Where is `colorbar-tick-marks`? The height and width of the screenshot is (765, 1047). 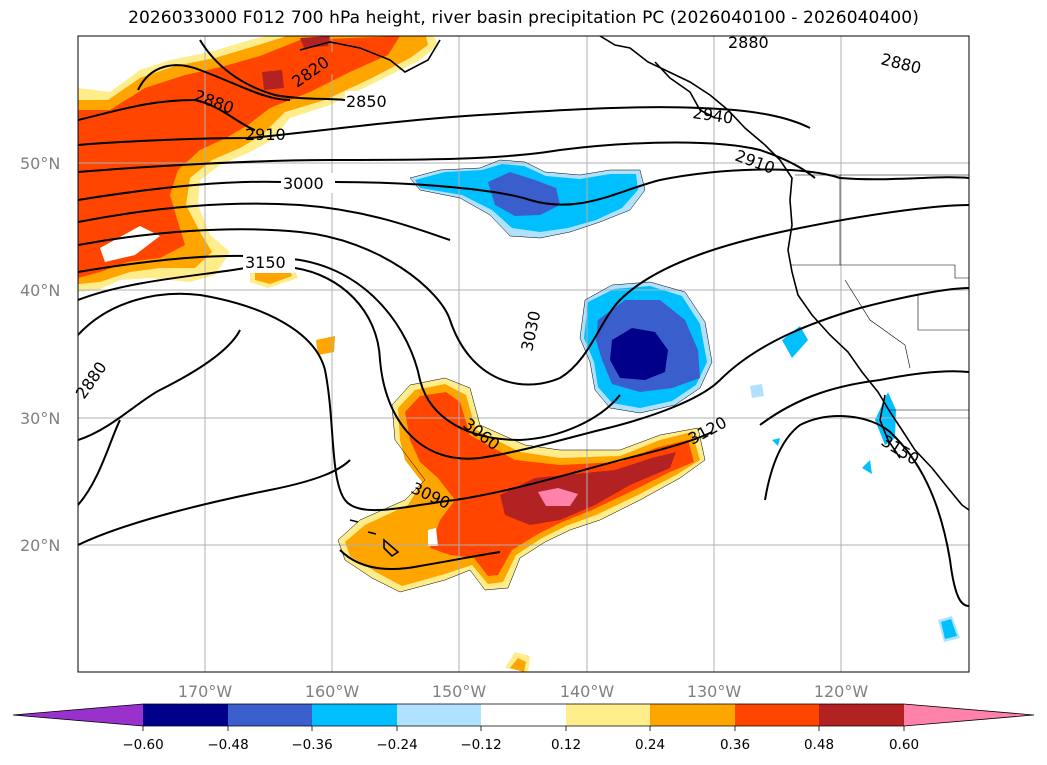
colorbar-tick-marks is located at coordinates (523, 728).